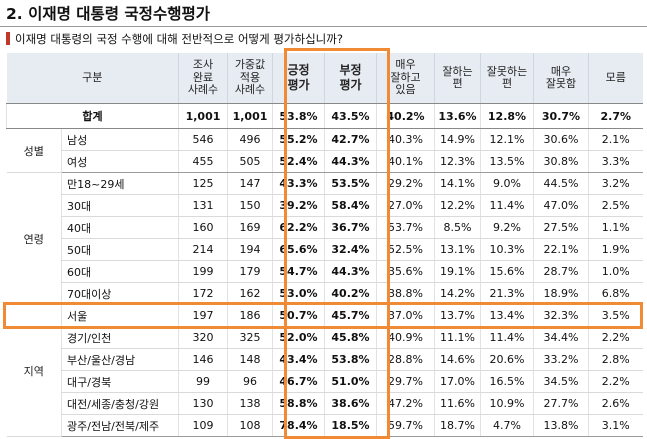 This screenshot has height=439, width=647. Describe the element at coordinates (203, 161) in the screenshot. I see `table-cell: 455` at that location.